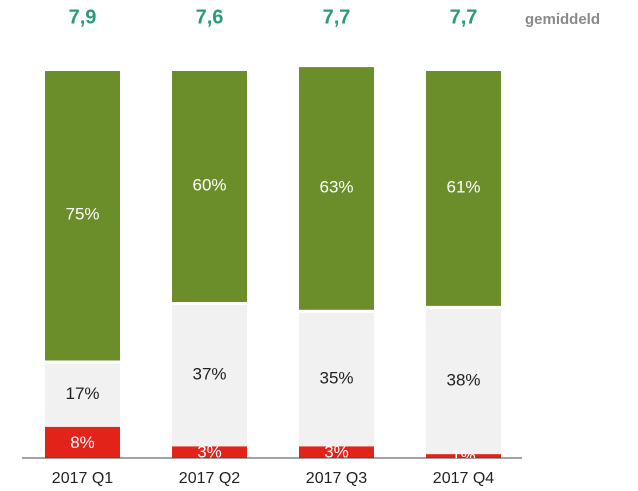 This screenshot has width=638, height=491. I want to click on value-label: 63%, so click(336, 186).